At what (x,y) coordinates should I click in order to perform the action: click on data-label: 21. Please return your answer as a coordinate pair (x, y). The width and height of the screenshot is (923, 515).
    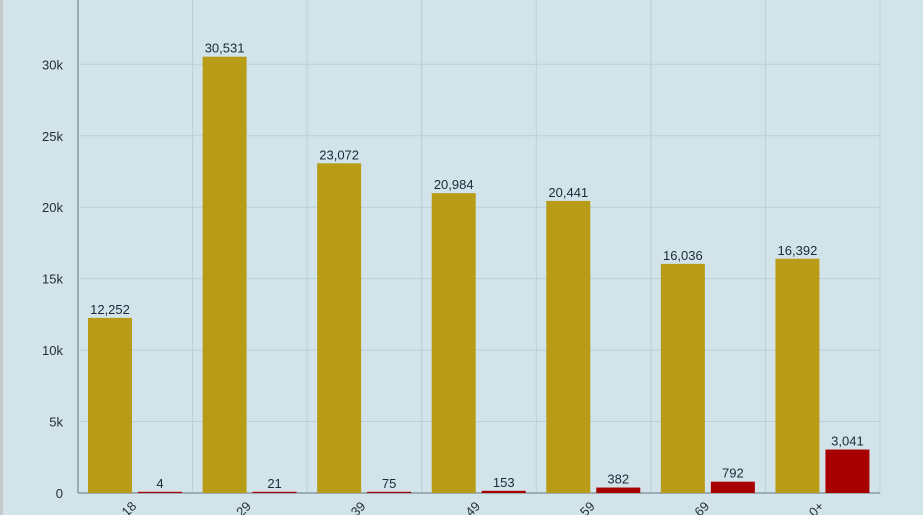
    Looking at the image, I should click on (274, 483).